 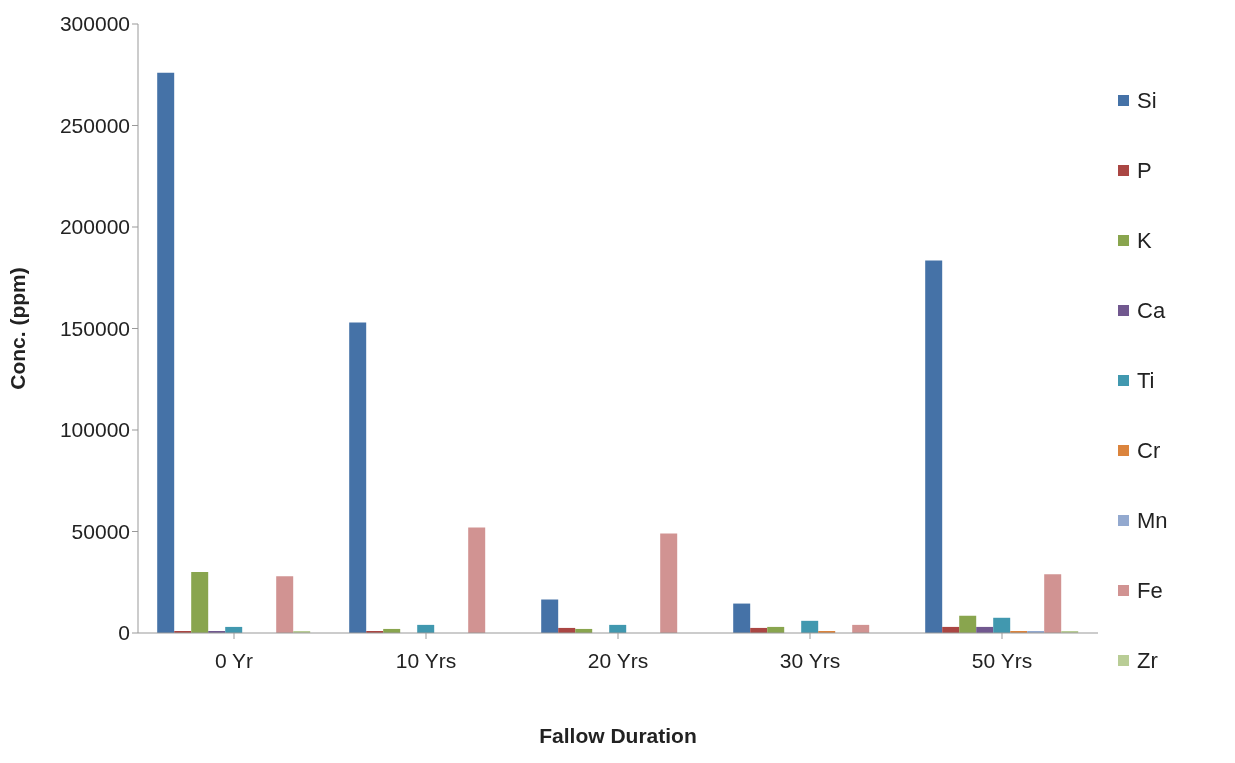 I want to click on legend-label: Fe, so click(x=1150, y=590).